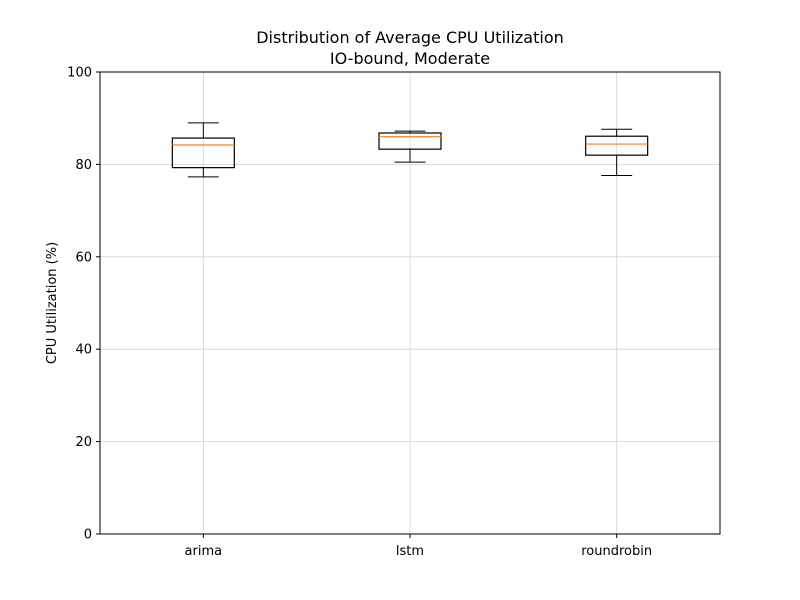 This screenshot has width=800, height=600. What do you see at coordinates (88, 535) in the screenshot?
I see `y-tick-label: 0` at bounding box center [88, 535].